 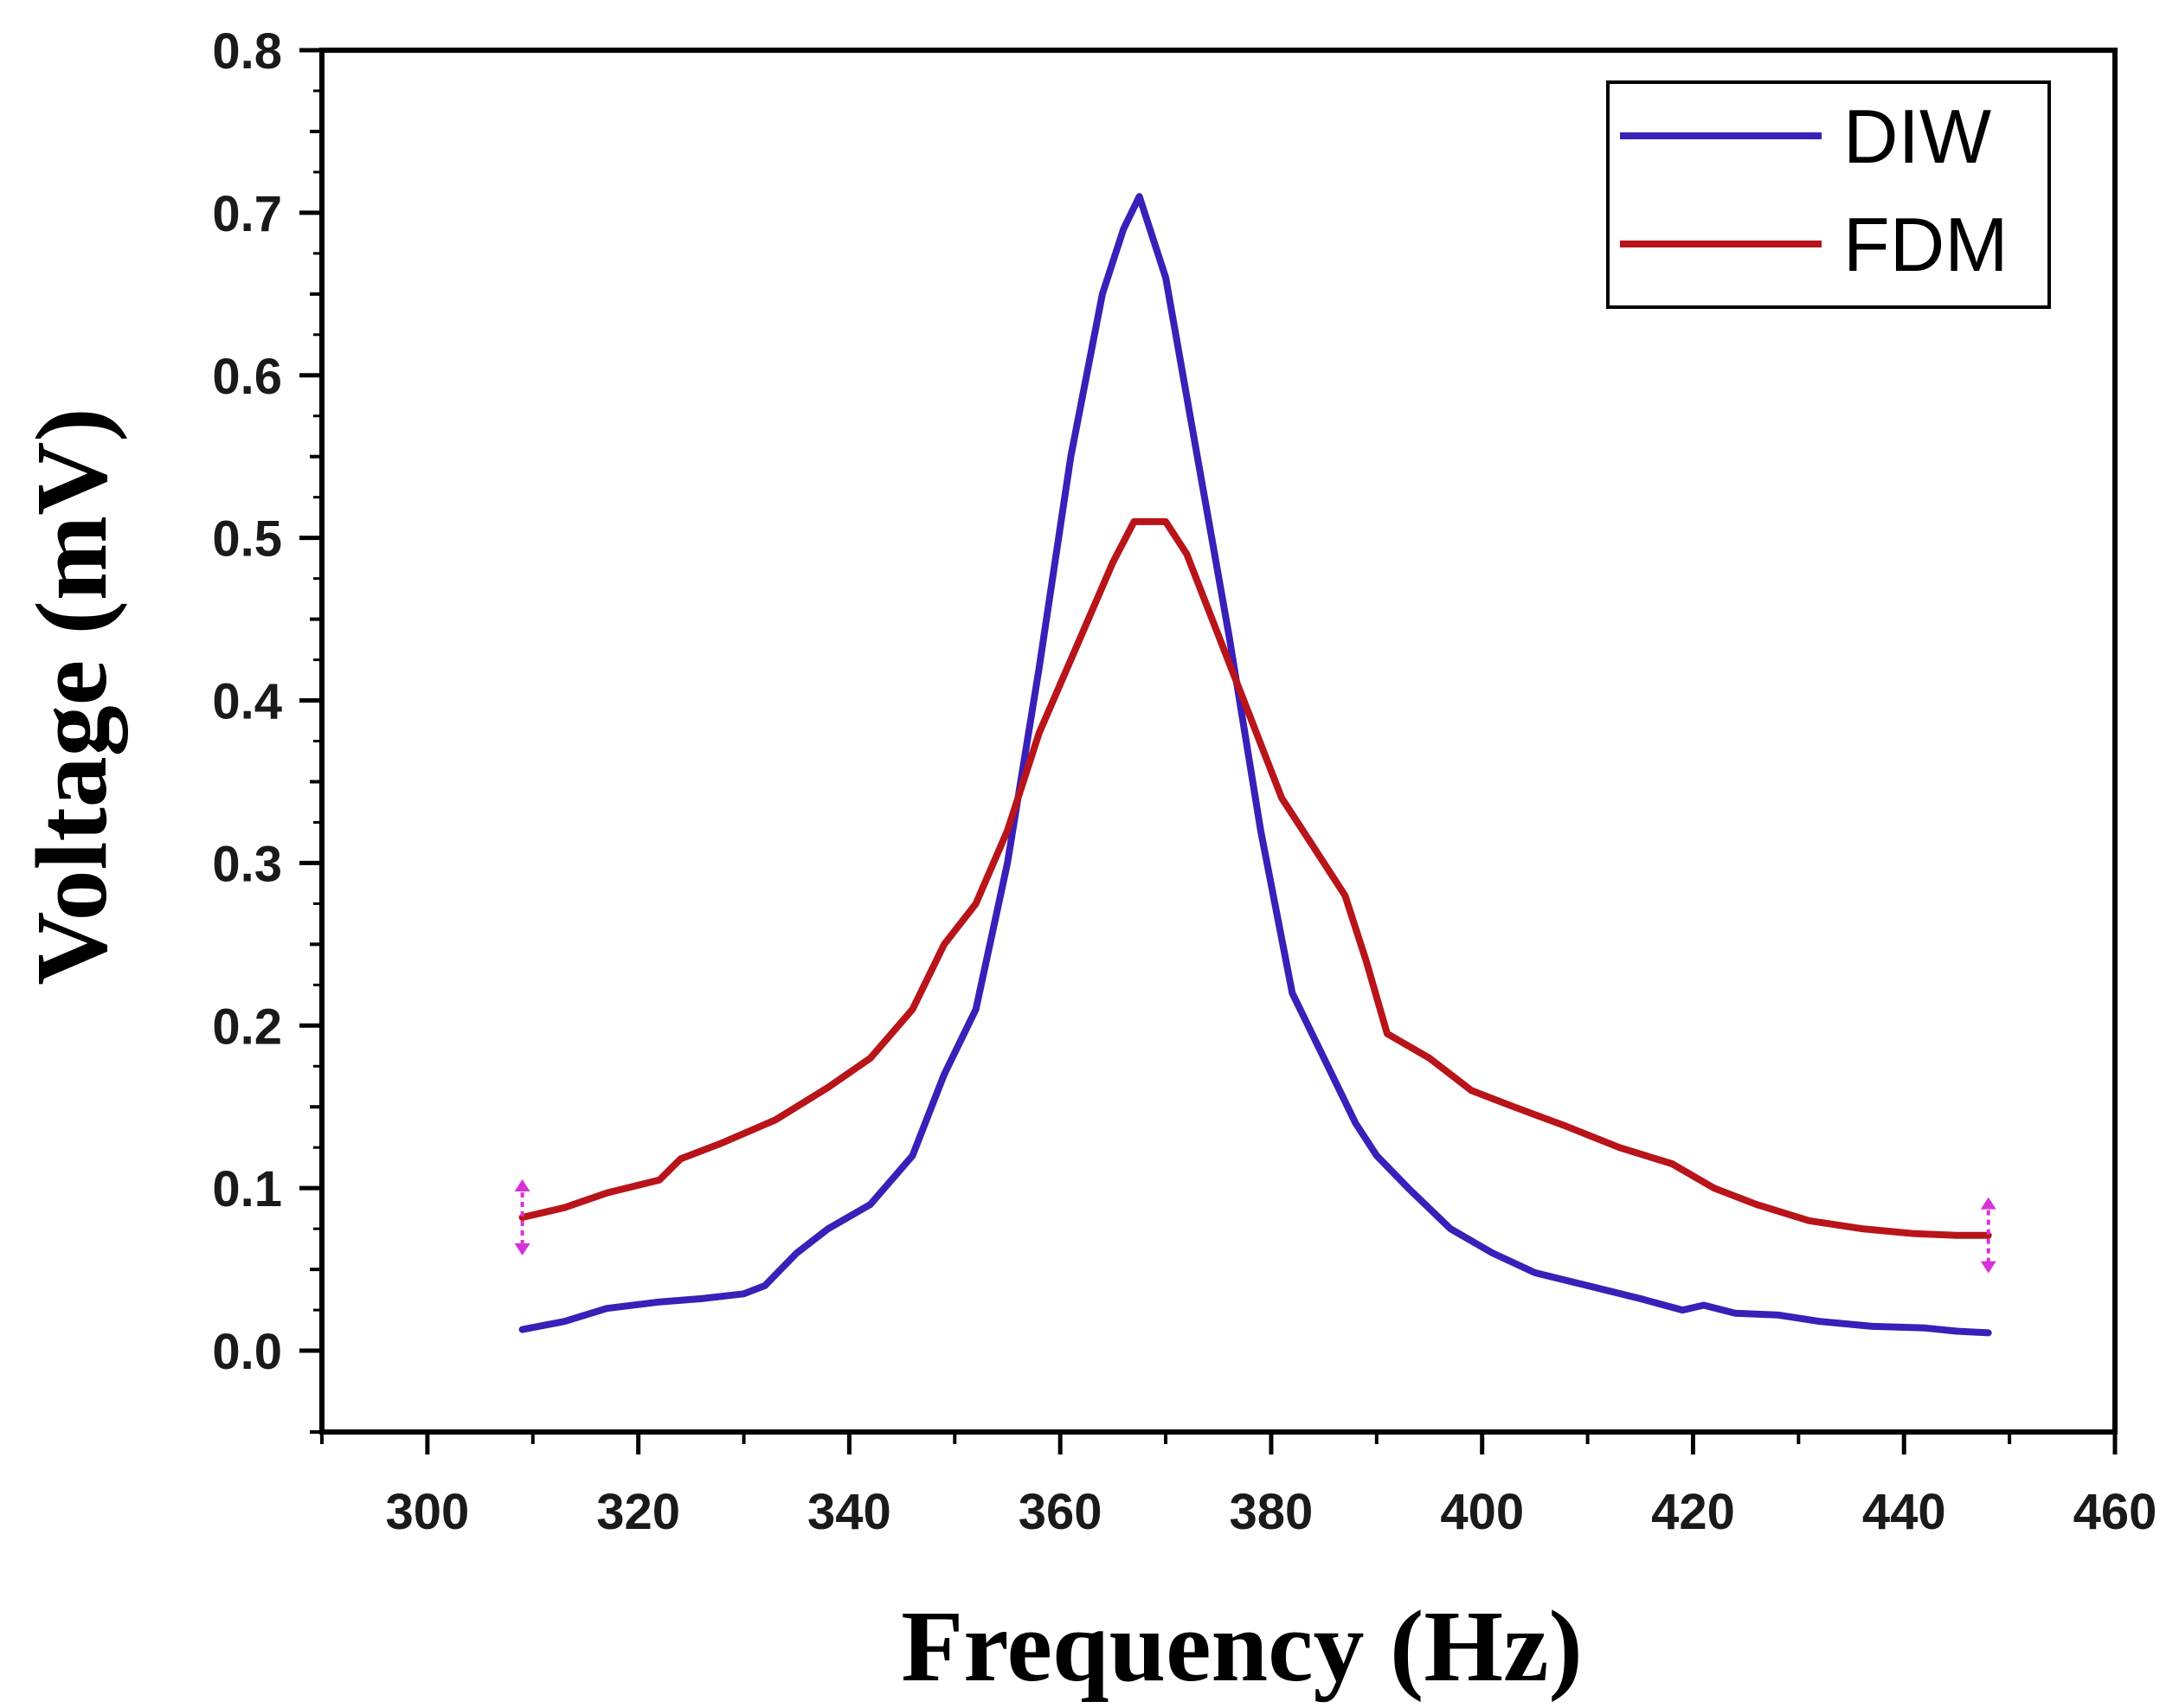 What do you see at coordinates (1693, 1512) in the screenshot?
I see `x-tick-label: 420` at bounding box center [1693, 1512].